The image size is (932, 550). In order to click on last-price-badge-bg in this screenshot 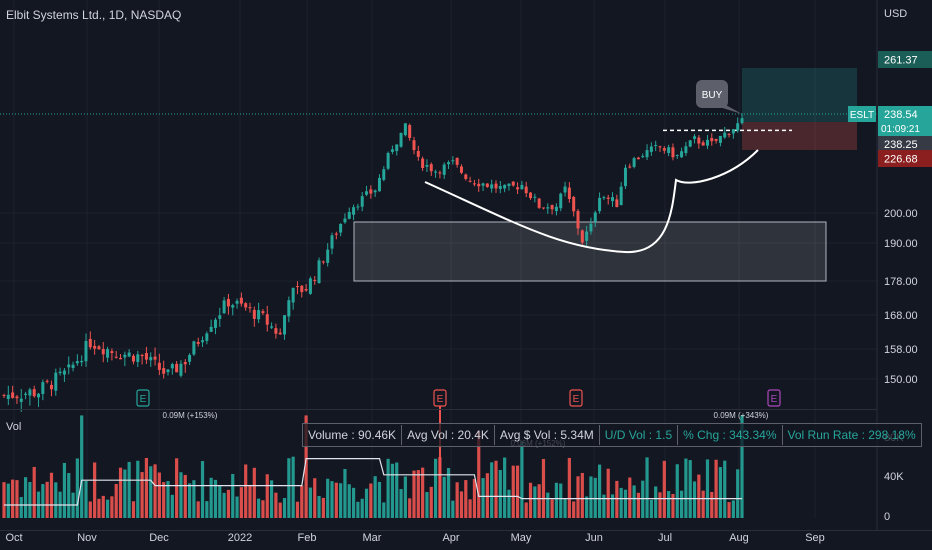, I will do `click(905, 121)`.